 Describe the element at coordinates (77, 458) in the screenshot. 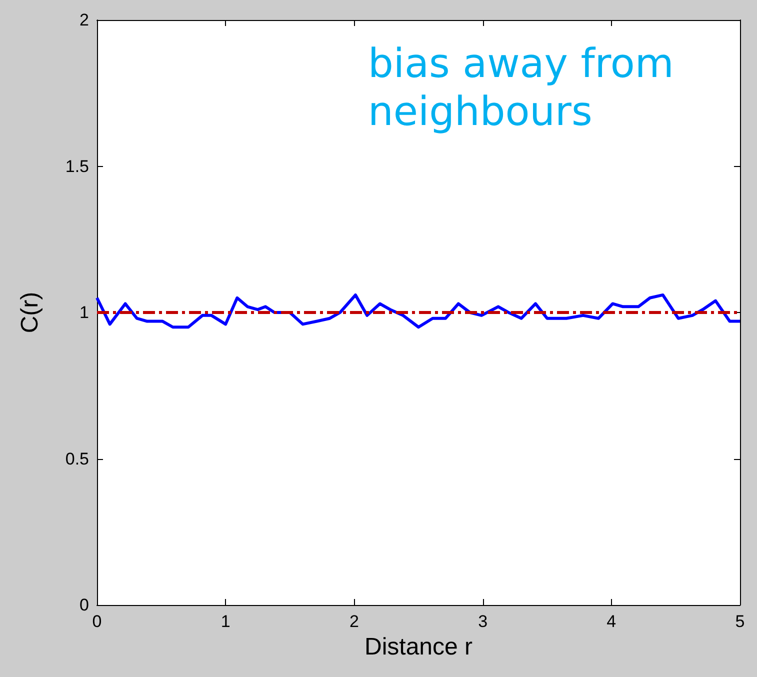

I see `y-tick-label: 0.5` at that location.